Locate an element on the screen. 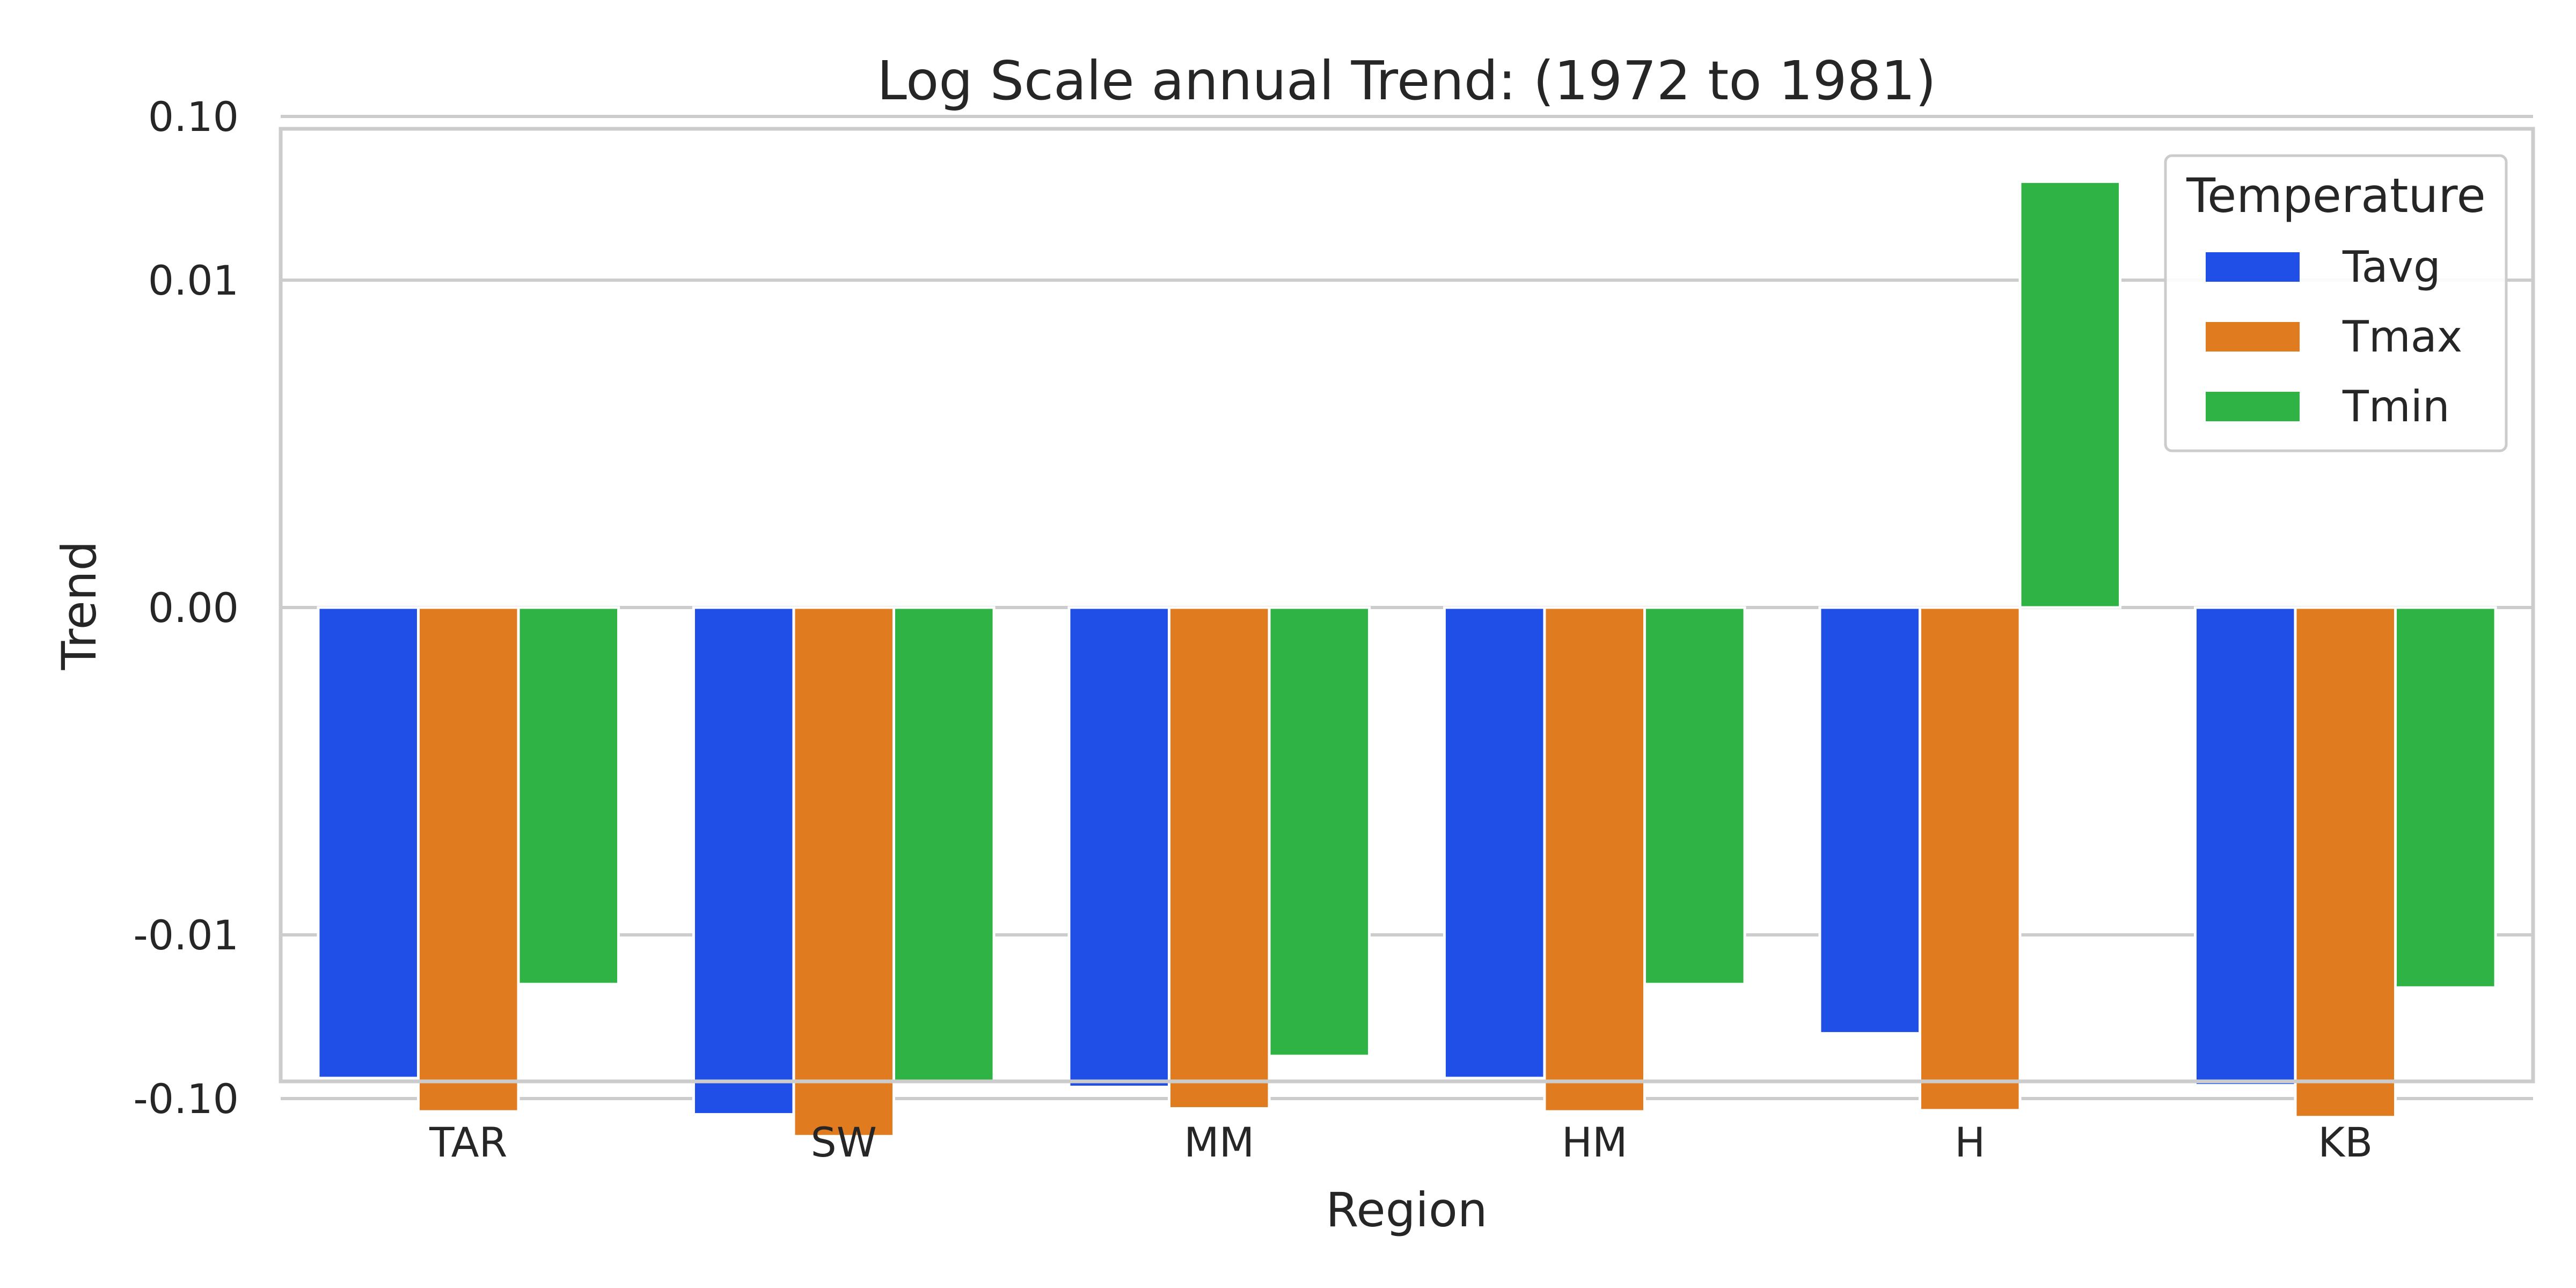 Image resolution: width=2576 pixels, height=1288 pixels. bar-tmax-tar is located at coordinates (468, 859).